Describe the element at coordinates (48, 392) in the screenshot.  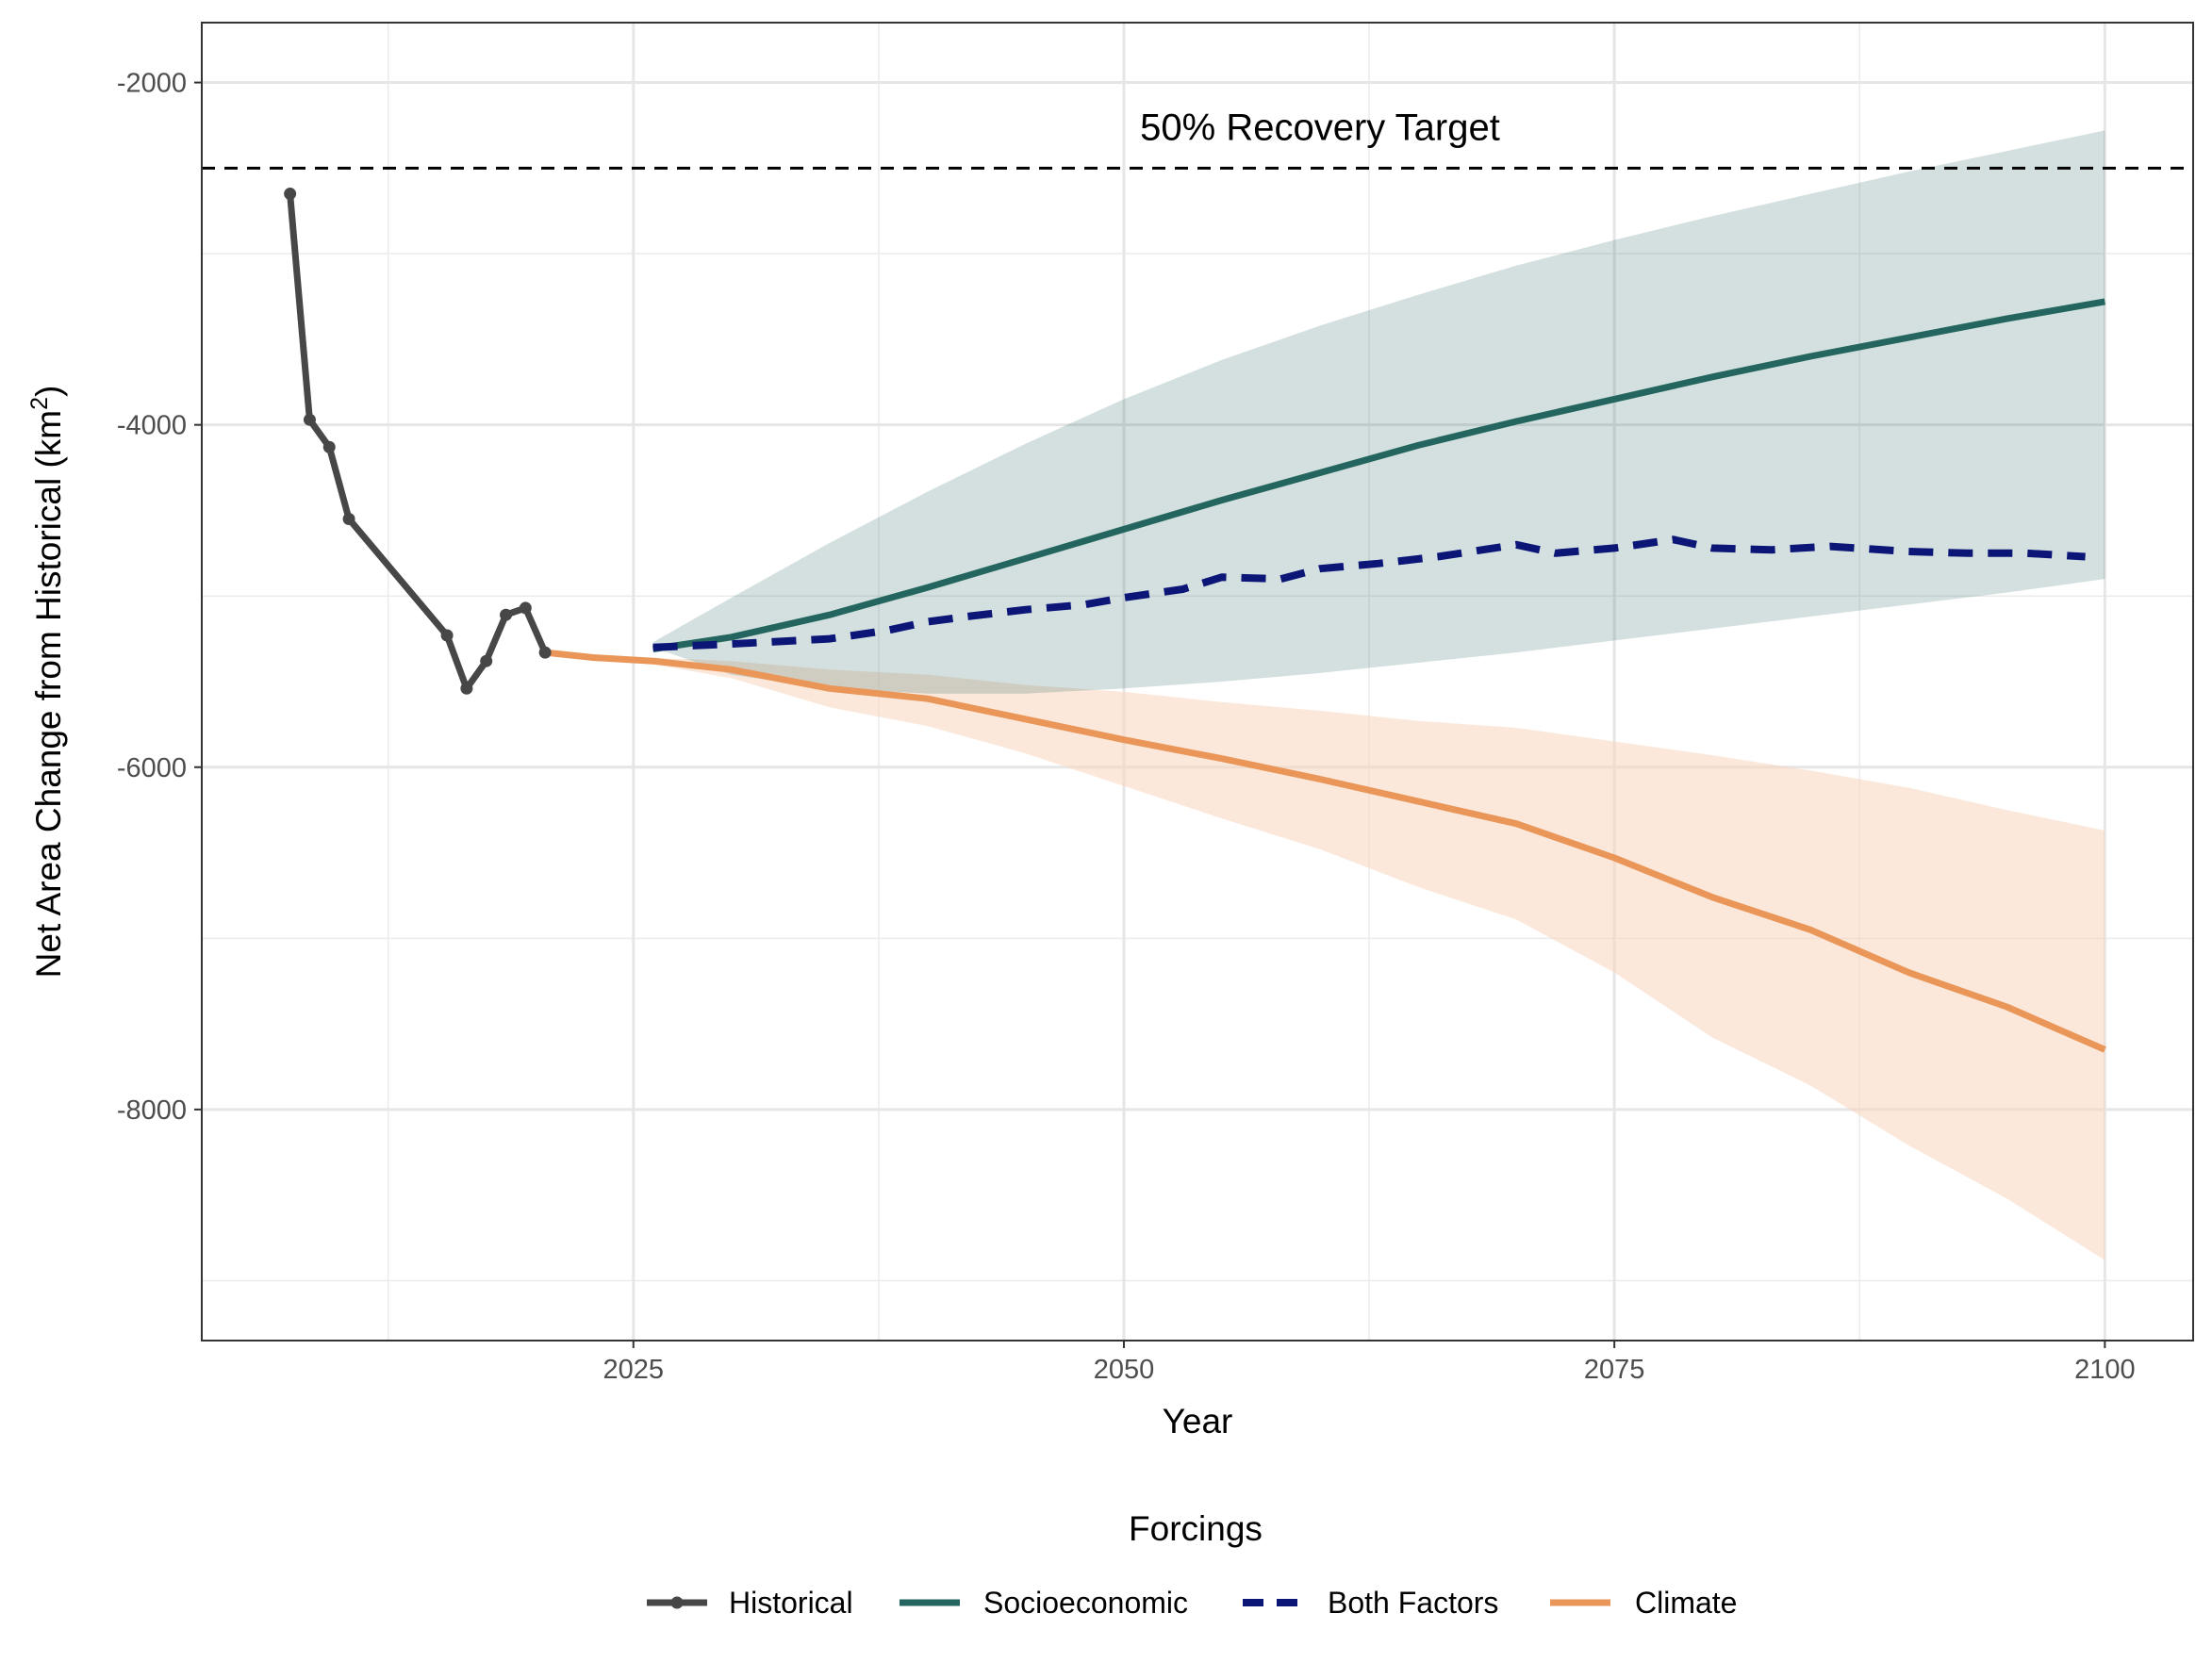
I see `y-axis-title-close: )` at that location.